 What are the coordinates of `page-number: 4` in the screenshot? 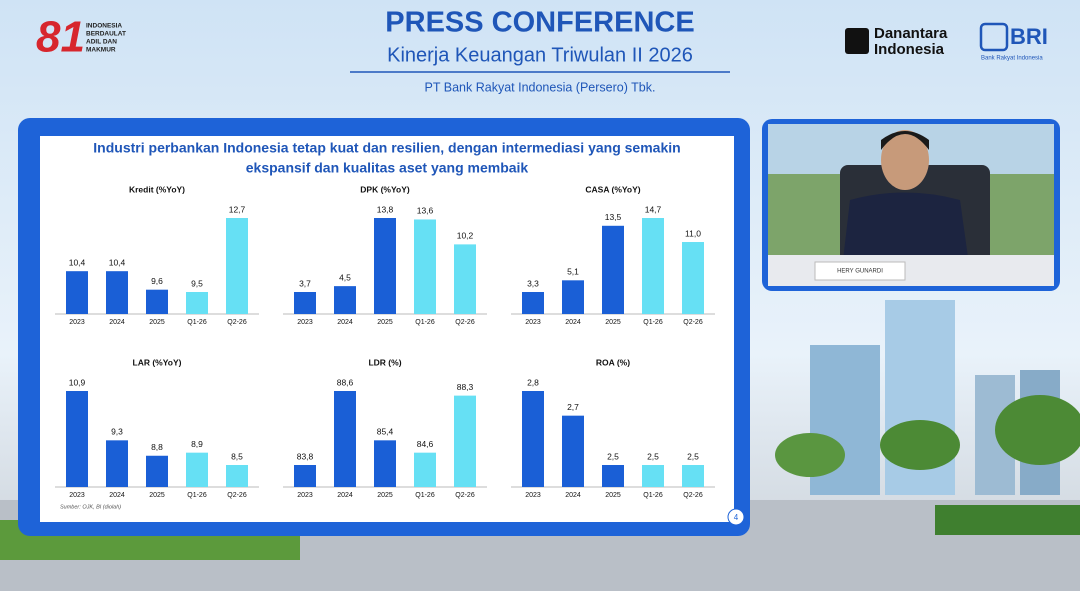 It's located at (736, 517).